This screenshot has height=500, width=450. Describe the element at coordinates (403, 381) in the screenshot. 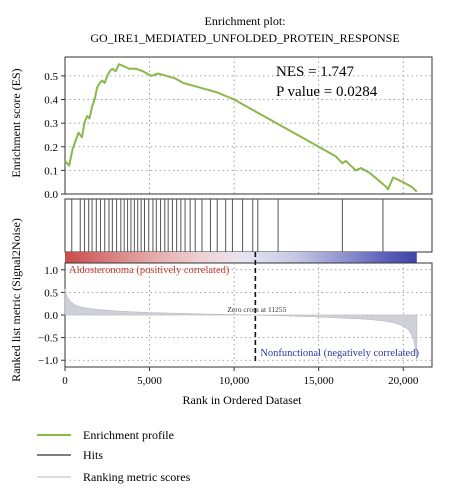

I see `x-tick-label: 20,000` at that location.